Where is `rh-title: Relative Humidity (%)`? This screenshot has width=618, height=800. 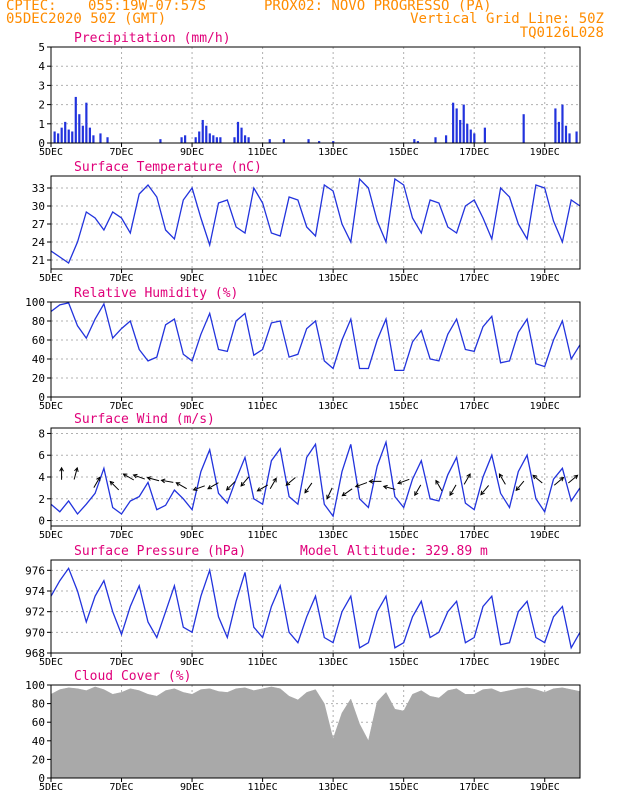 rh-title: Relative Humidity (%) is located at coordinates (156, 293).